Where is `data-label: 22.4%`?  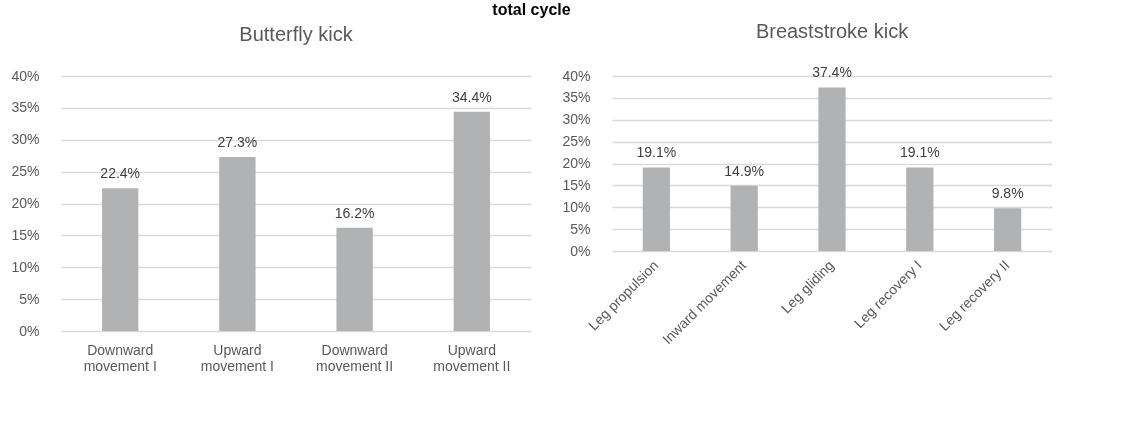
data-label: 22.4% is located at coordinates (120, 173).